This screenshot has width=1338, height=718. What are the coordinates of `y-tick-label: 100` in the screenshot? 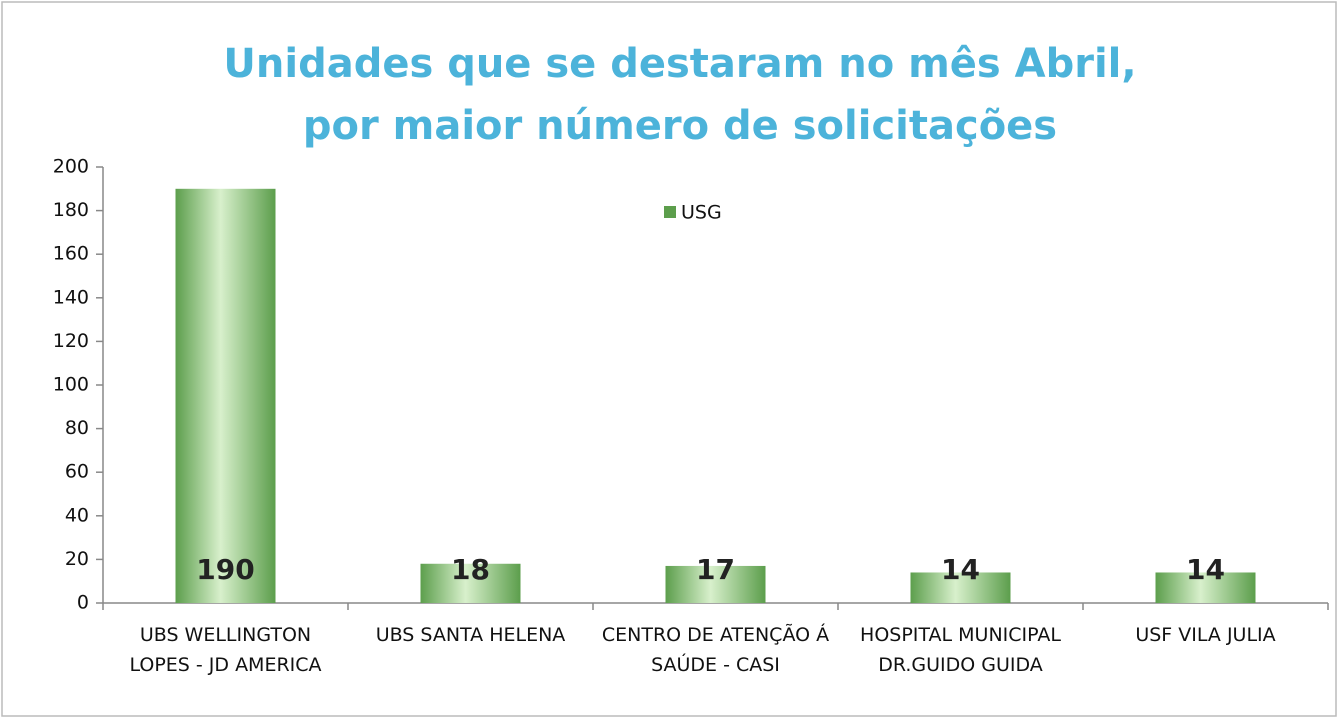 It's located at (71, 385).